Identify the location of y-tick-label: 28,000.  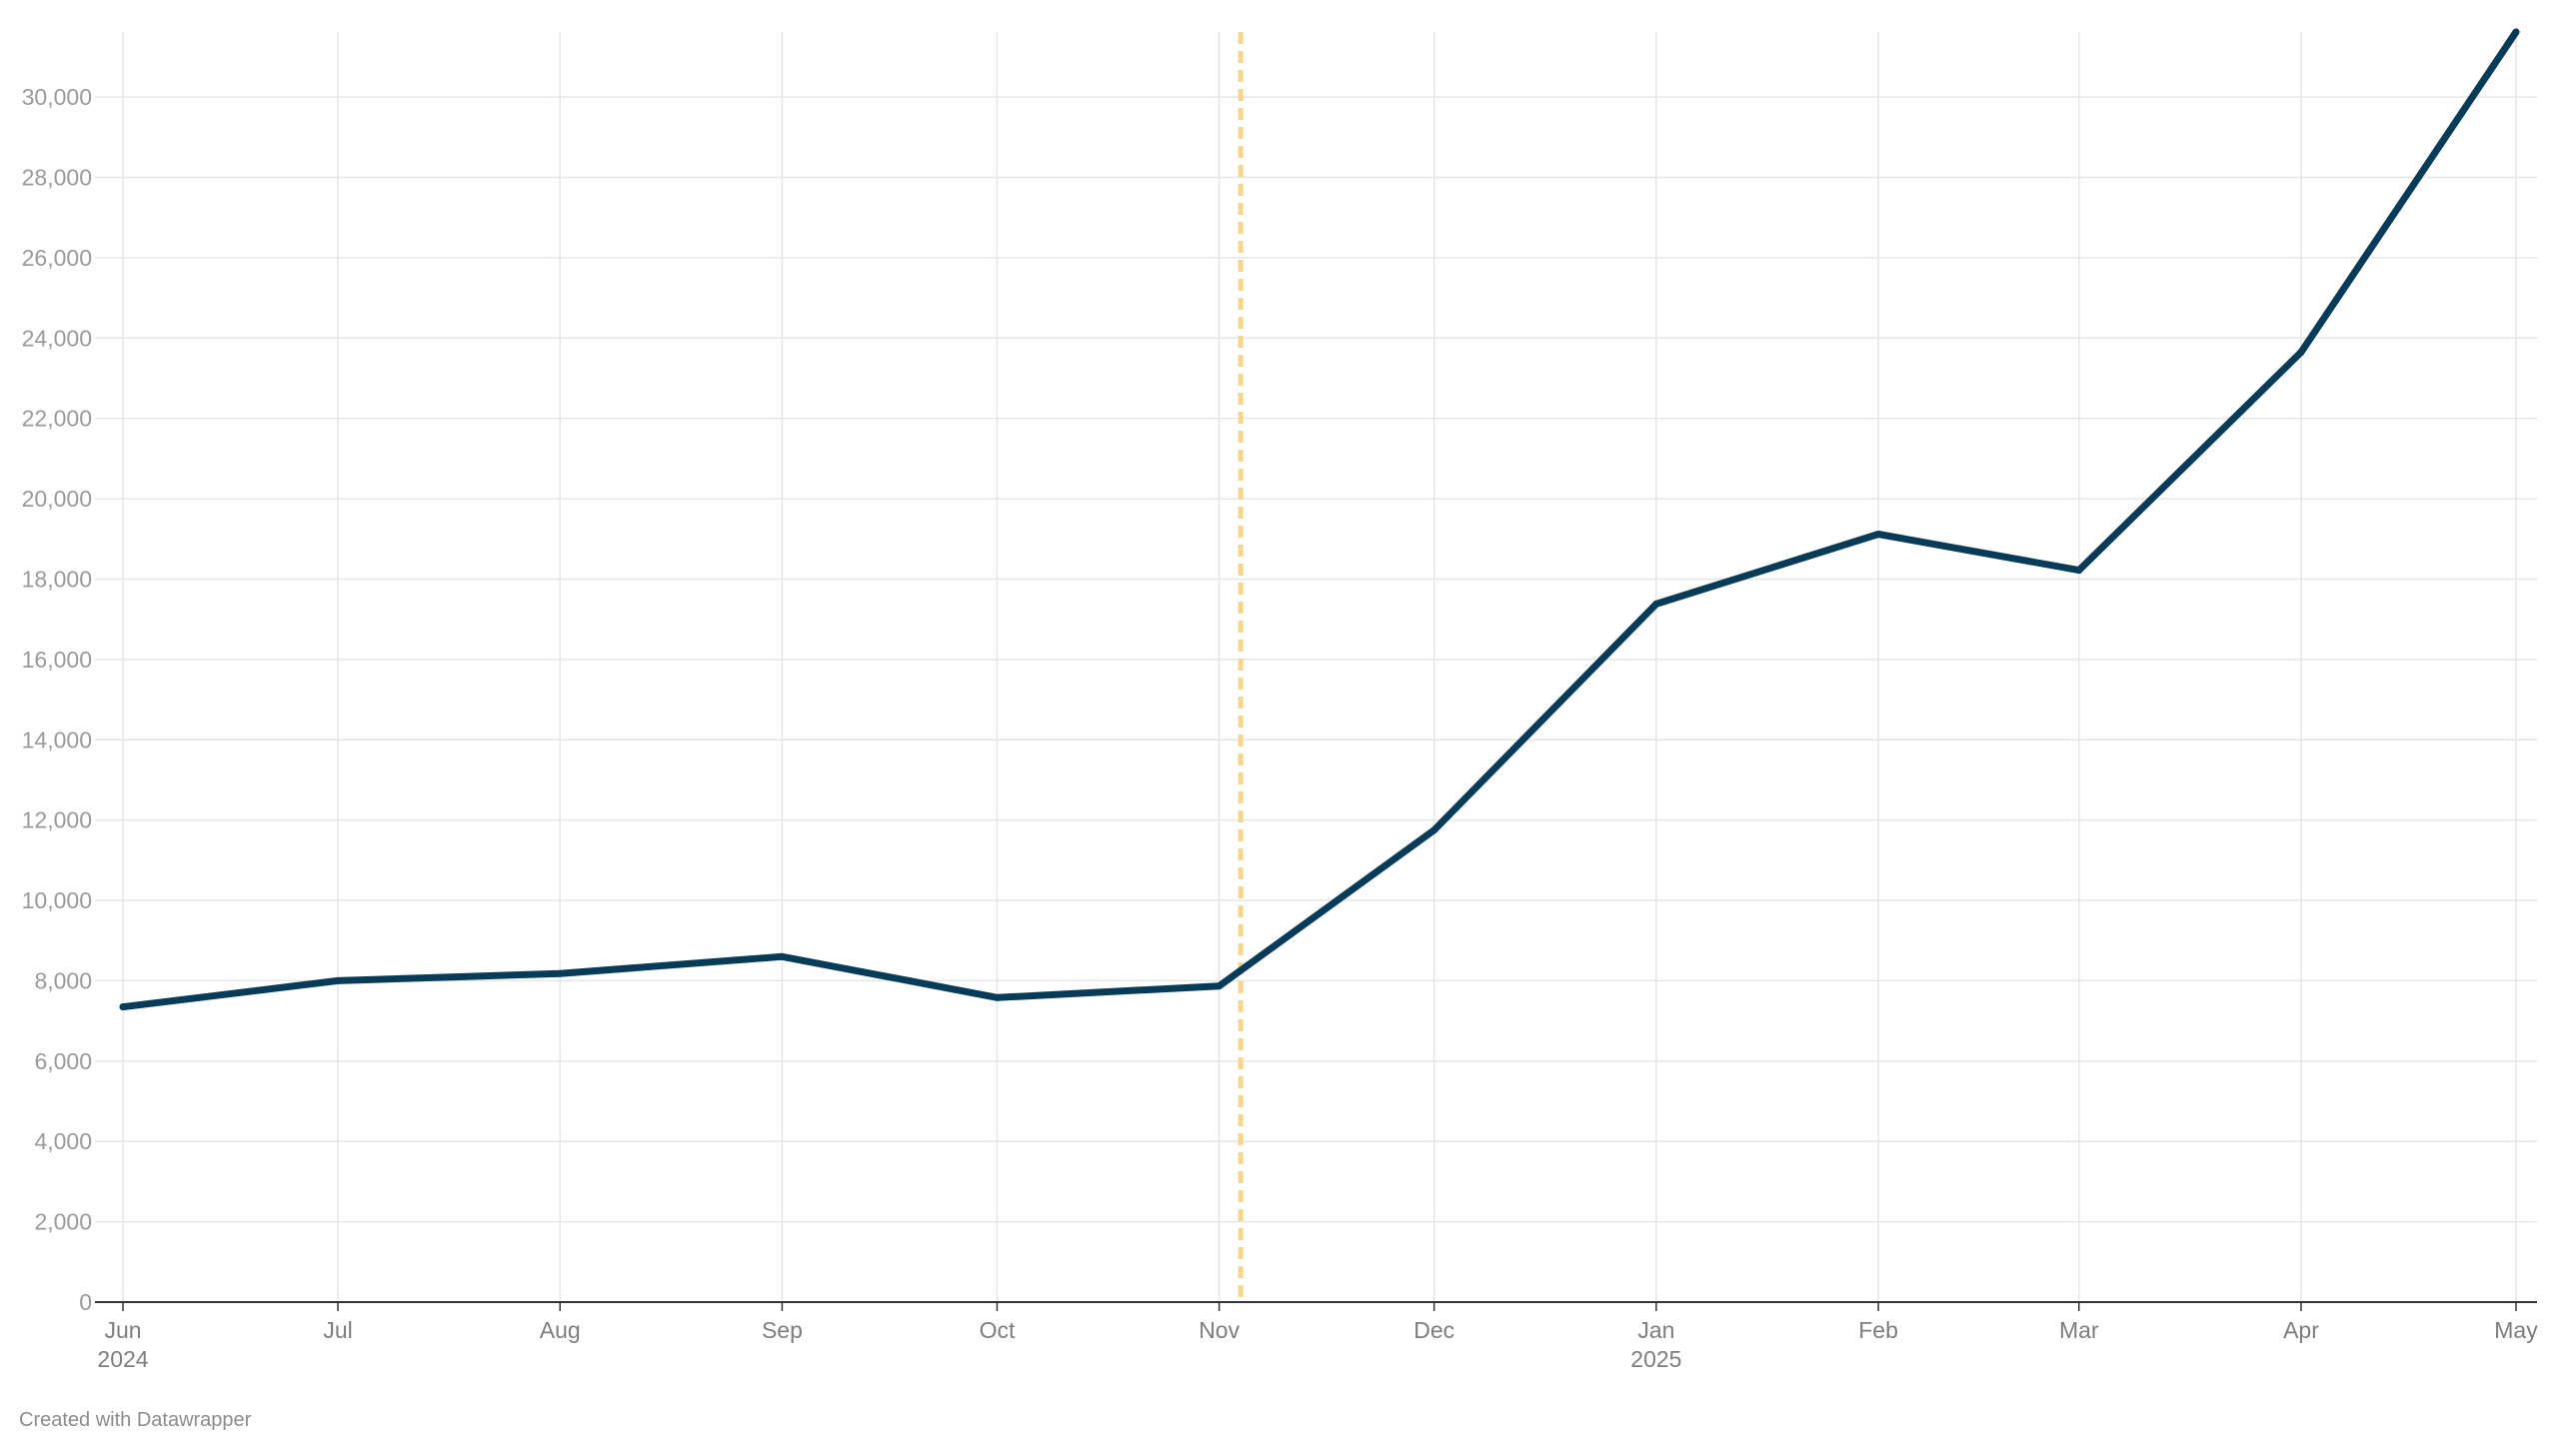
(57, 178).